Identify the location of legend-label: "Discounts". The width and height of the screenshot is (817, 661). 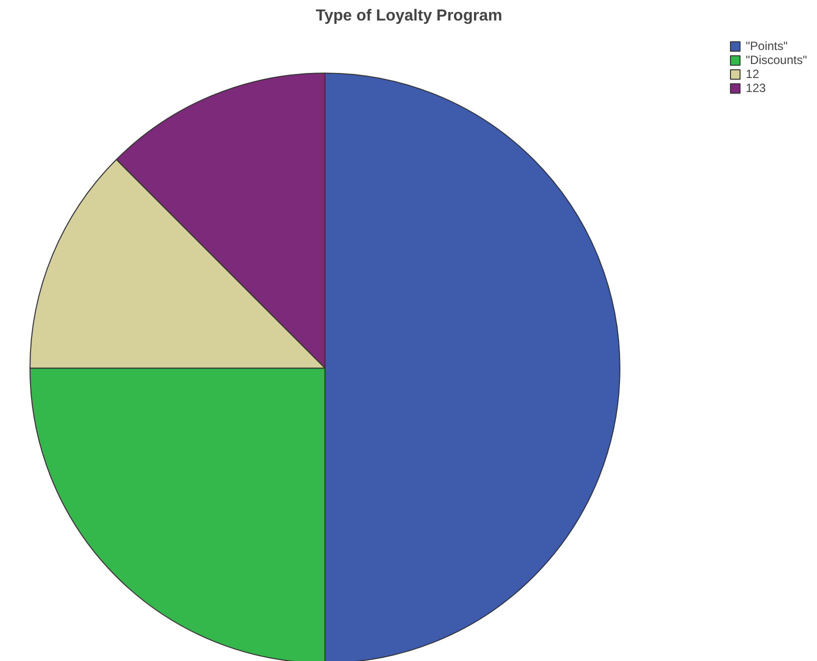
(776, 60).